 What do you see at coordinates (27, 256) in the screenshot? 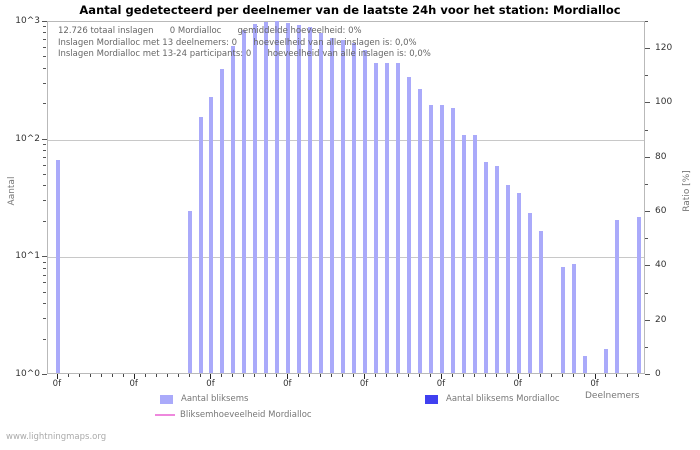
I see `left-axis-tick-label: 10^1` at bounding box center [27, 256].